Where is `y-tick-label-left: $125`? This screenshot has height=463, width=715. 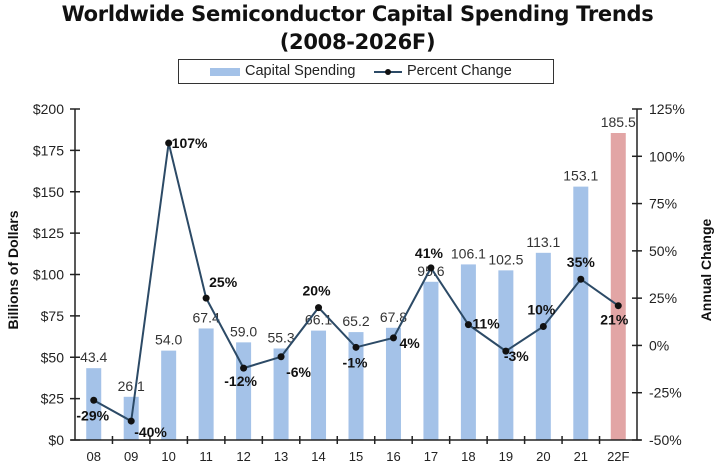
y-tick-label-left: $125 is located at coordinates (48, 233).